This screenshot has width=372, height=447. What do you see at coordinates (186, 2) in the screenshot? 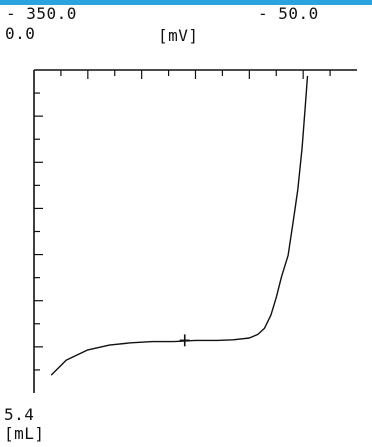
I see `top-accent-bar` at bounding box center [186, 2].